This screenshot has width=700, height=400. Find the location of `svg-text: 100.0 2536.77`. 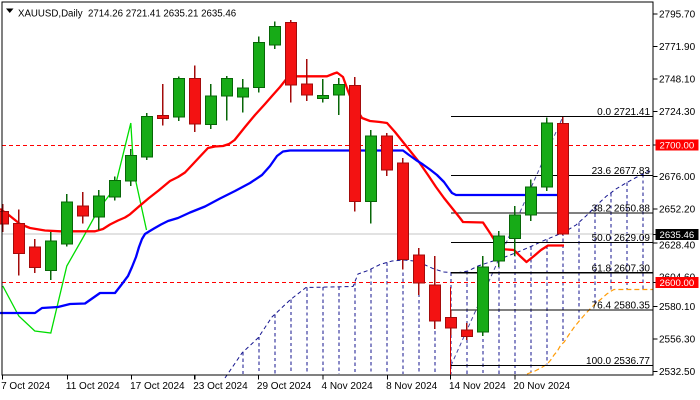

svg-text: 100.0 2536.77 is located at coordinates (618, 361).